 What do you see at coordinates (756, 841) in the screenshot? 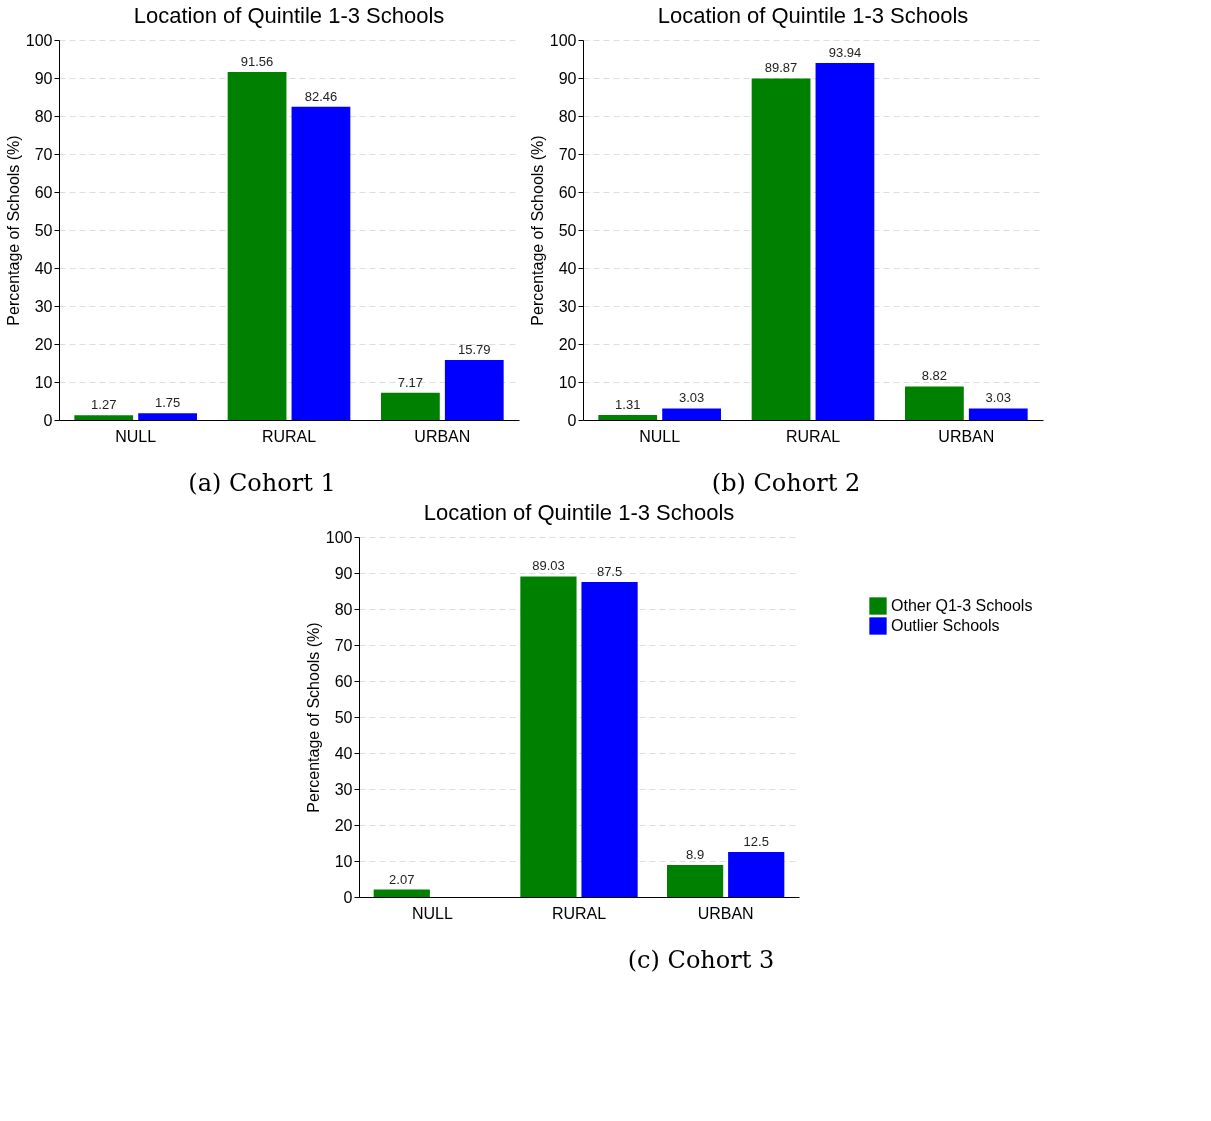
I see `data-label: 12.5` at bounding box center [756, 841].